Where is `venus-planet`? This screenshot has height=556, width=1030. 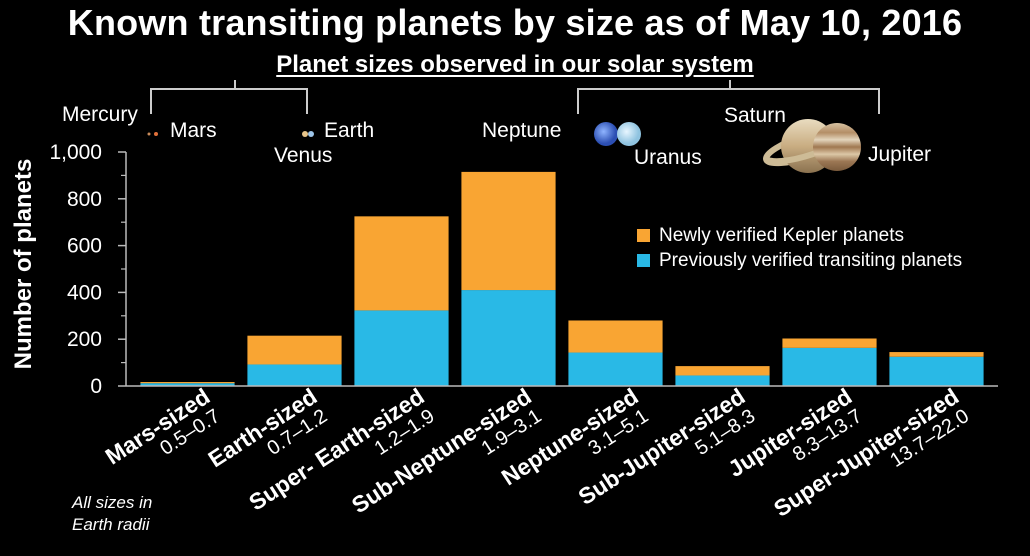
venus-planet is located at coordinates (305, 134).